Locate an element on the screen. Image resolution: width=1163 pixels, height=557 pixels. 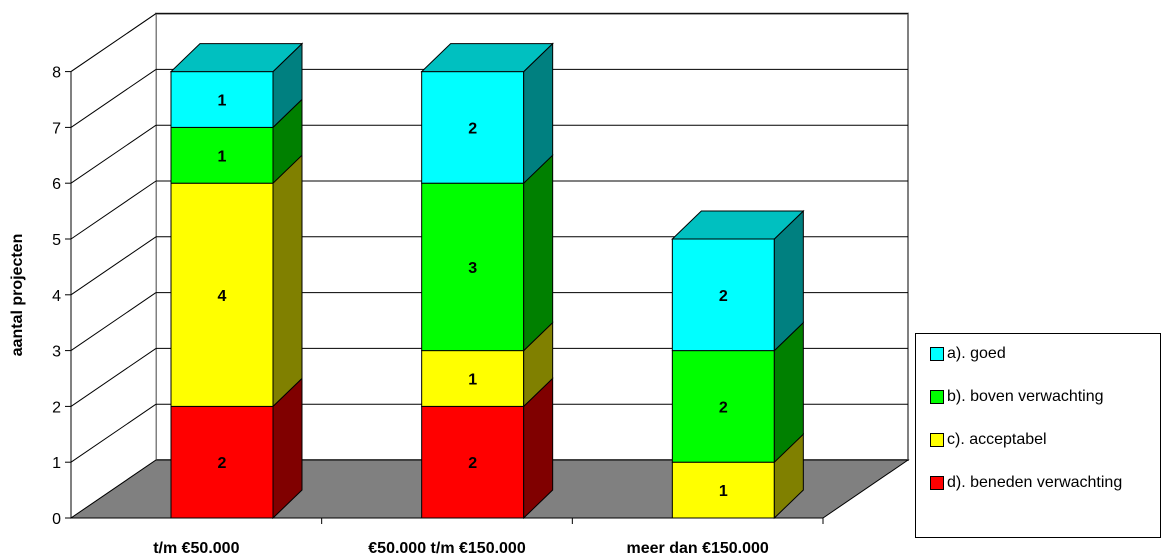
y-tick-label: 1 is located at coordinates (56, 463).